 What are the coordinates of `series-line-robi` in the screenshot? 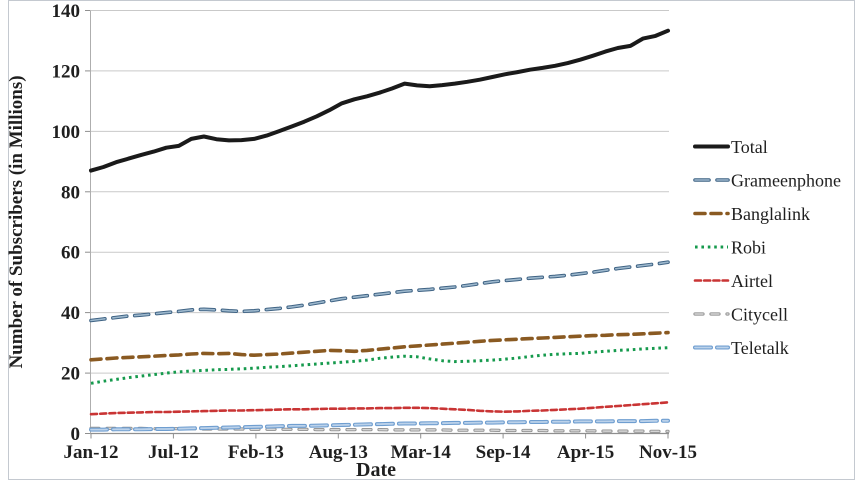 It's located at (379, 365).